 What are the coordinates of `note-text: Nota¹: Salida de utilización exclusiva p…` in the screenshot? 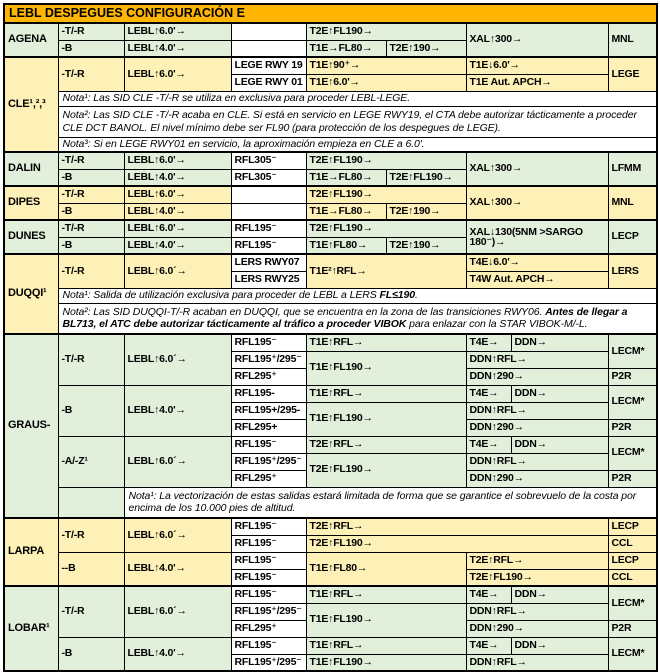 It's located at (221, 295).